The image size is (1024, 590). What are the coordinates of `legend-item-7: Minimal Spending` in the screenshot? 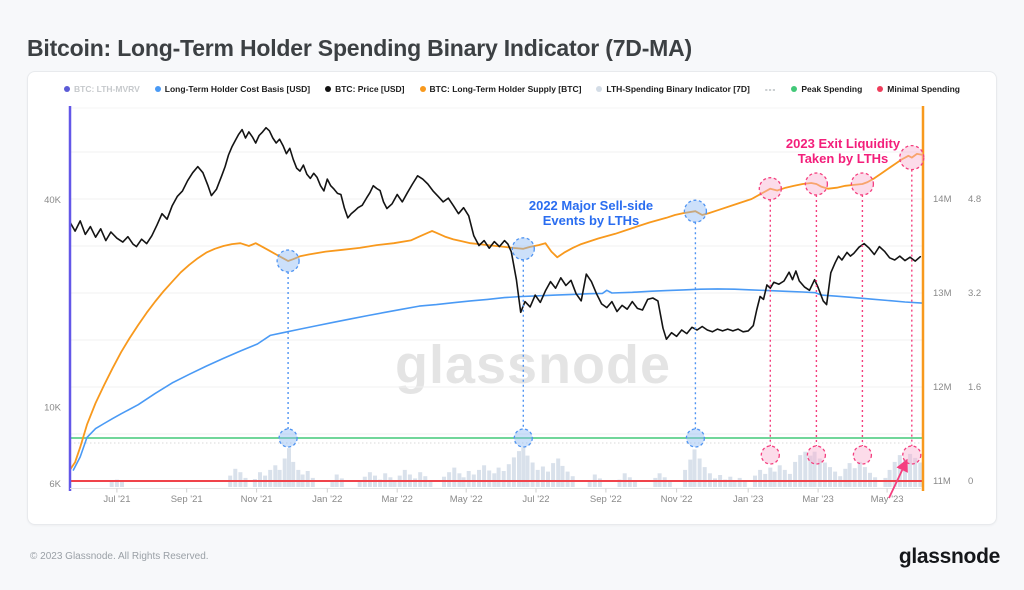 It's located at (918, 89).